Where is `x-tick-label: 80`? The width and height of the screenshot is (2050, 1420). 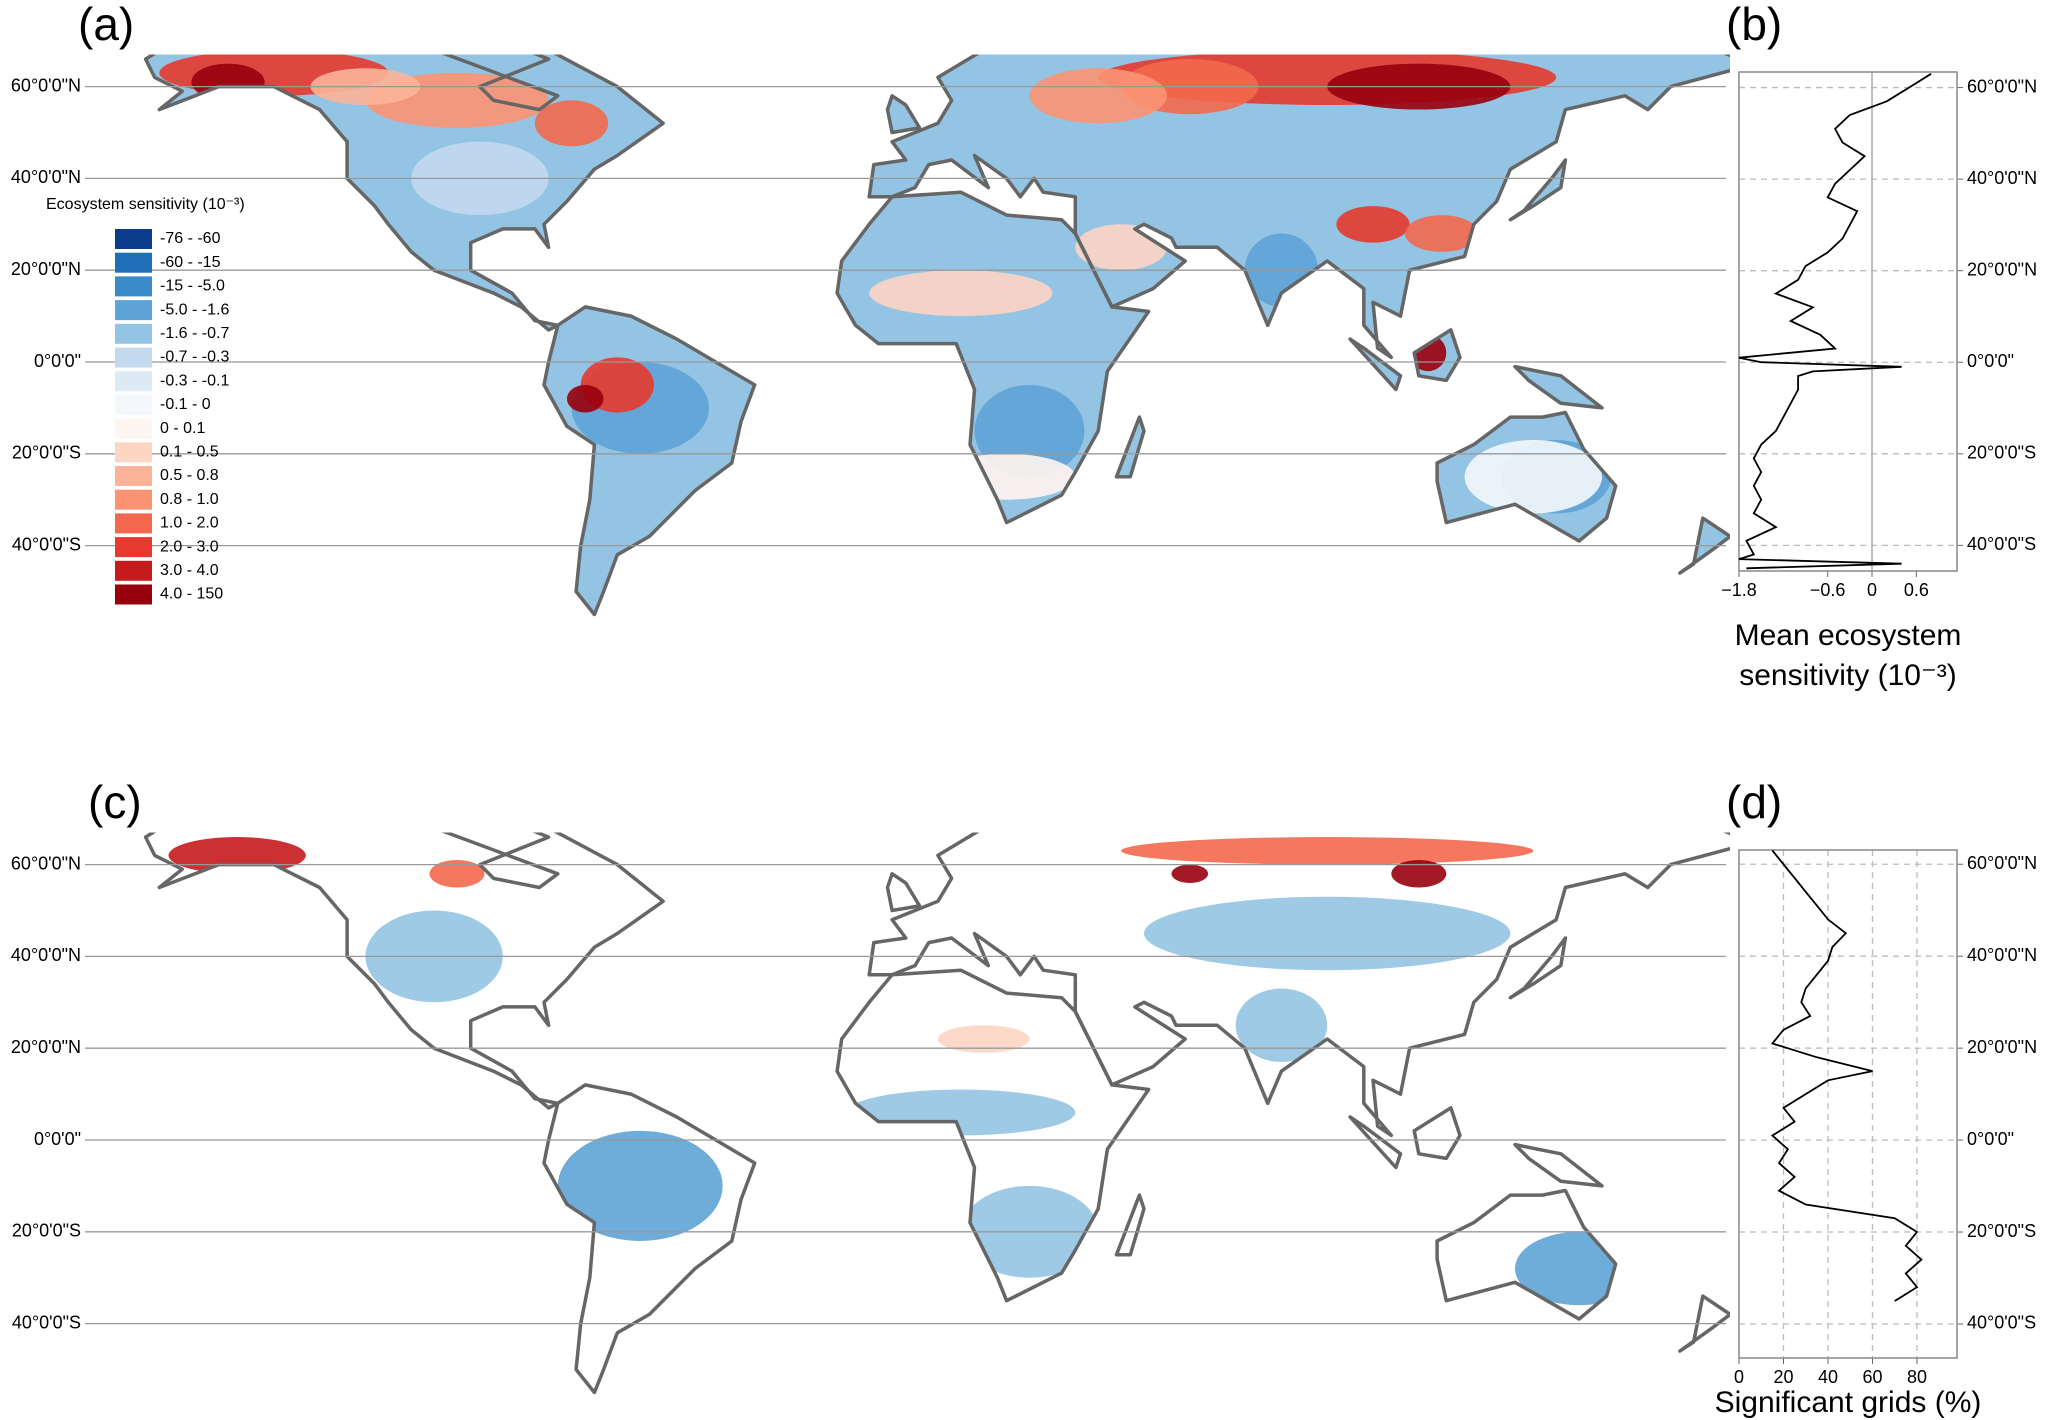 x-tick-label: 80 is located at coordinates (1917, 1377).